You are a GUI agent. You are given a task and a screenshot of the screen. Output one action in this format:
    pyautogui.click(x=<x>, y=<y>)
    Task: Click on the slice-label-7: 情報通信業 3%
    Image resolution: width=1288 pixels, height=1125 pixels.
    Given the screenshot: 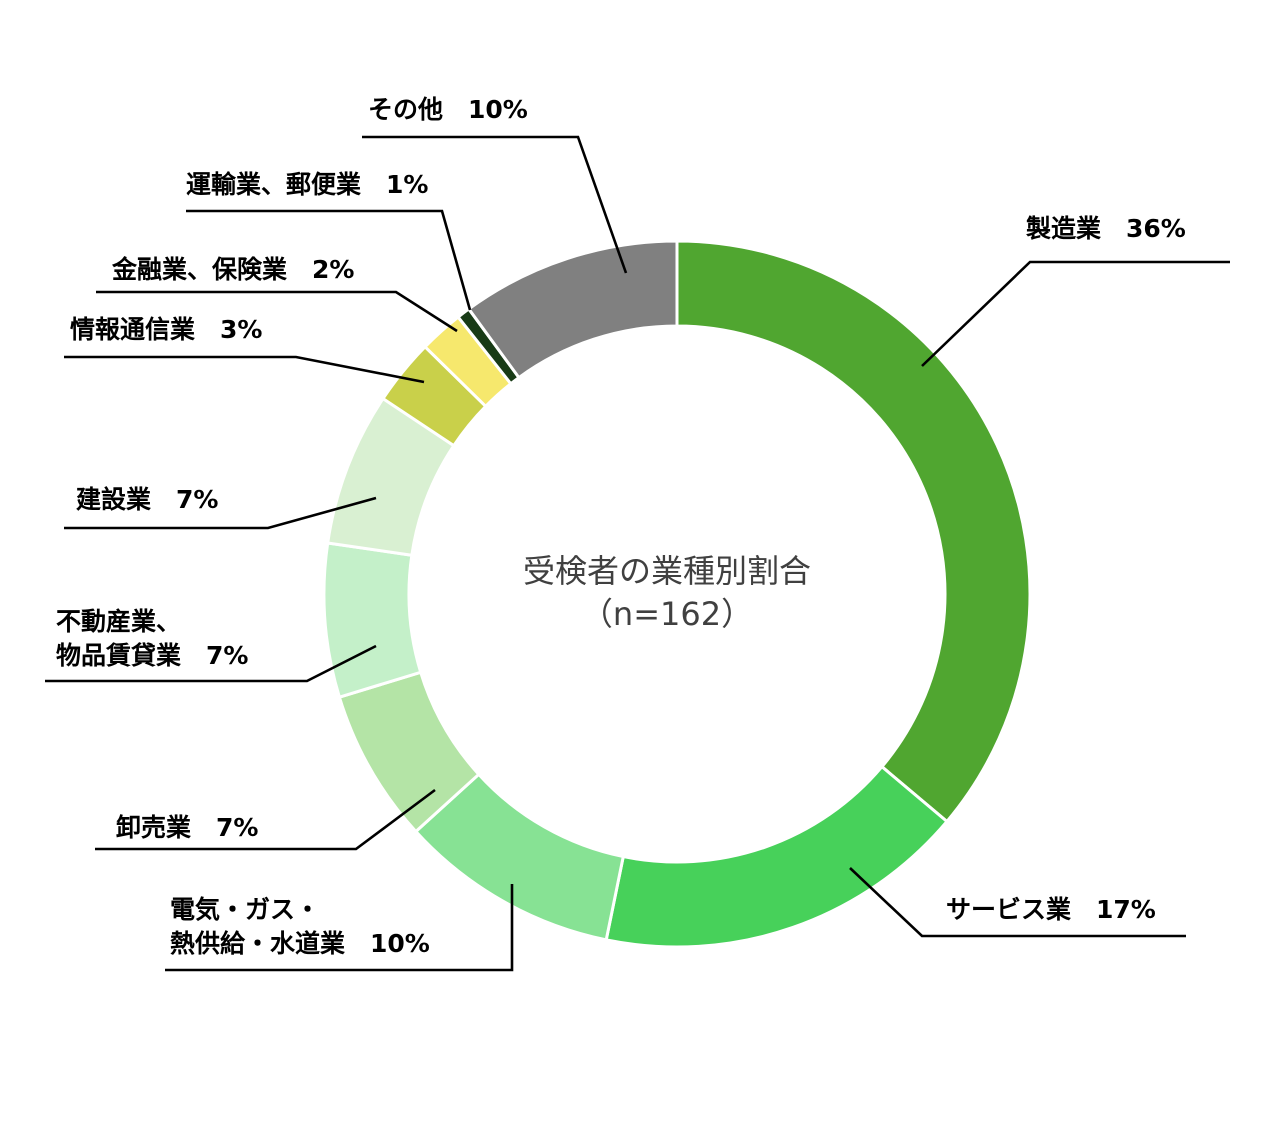 What is the action you would take?
    pyautogui.click(x=166, y=329)
    